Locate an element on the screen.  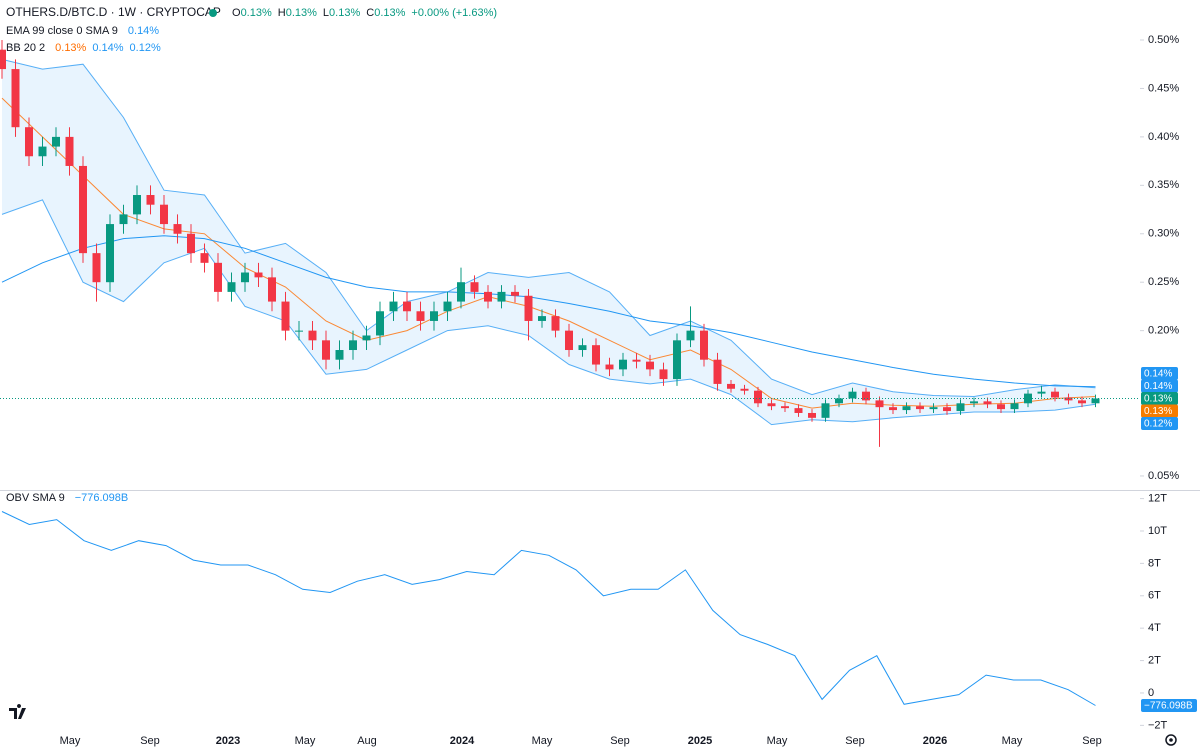
ohlc-legend: O0.13% H0.13% L0.13% C0.13% +0.00% (+1.63%) is located at coordinates (364, 13).